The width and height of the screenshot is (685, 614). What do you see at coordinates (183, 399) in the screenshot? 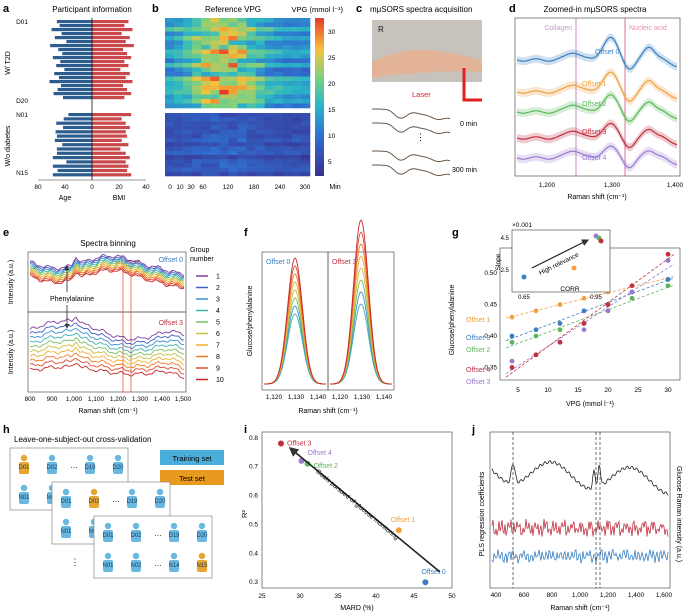
I see `tick-label: 1,500` at bounding box center [183, 399].